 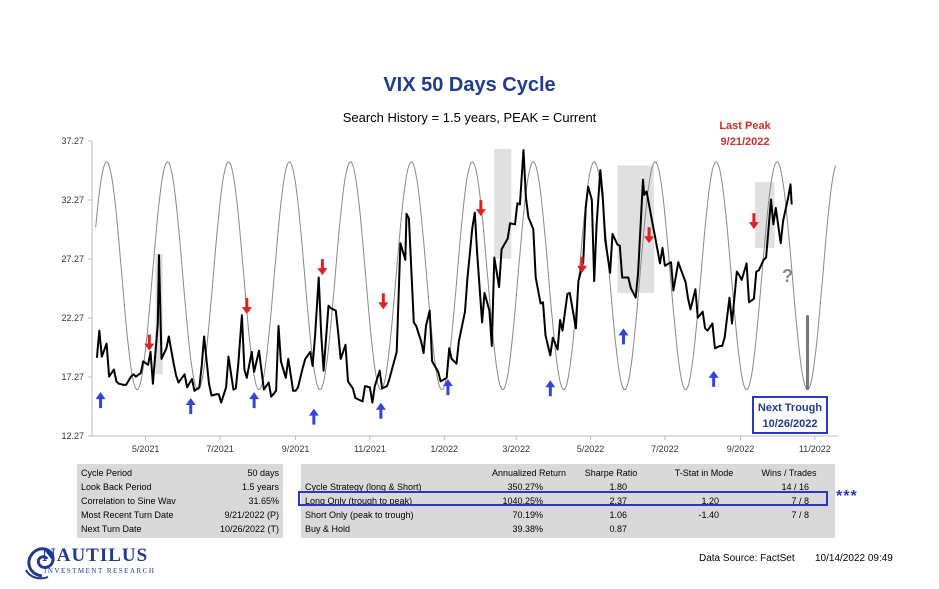 What do you see at coordinates (146, 449) in the screenshot?
I see `x-tick-label: 5/2021` at bounding box center [146, 449].